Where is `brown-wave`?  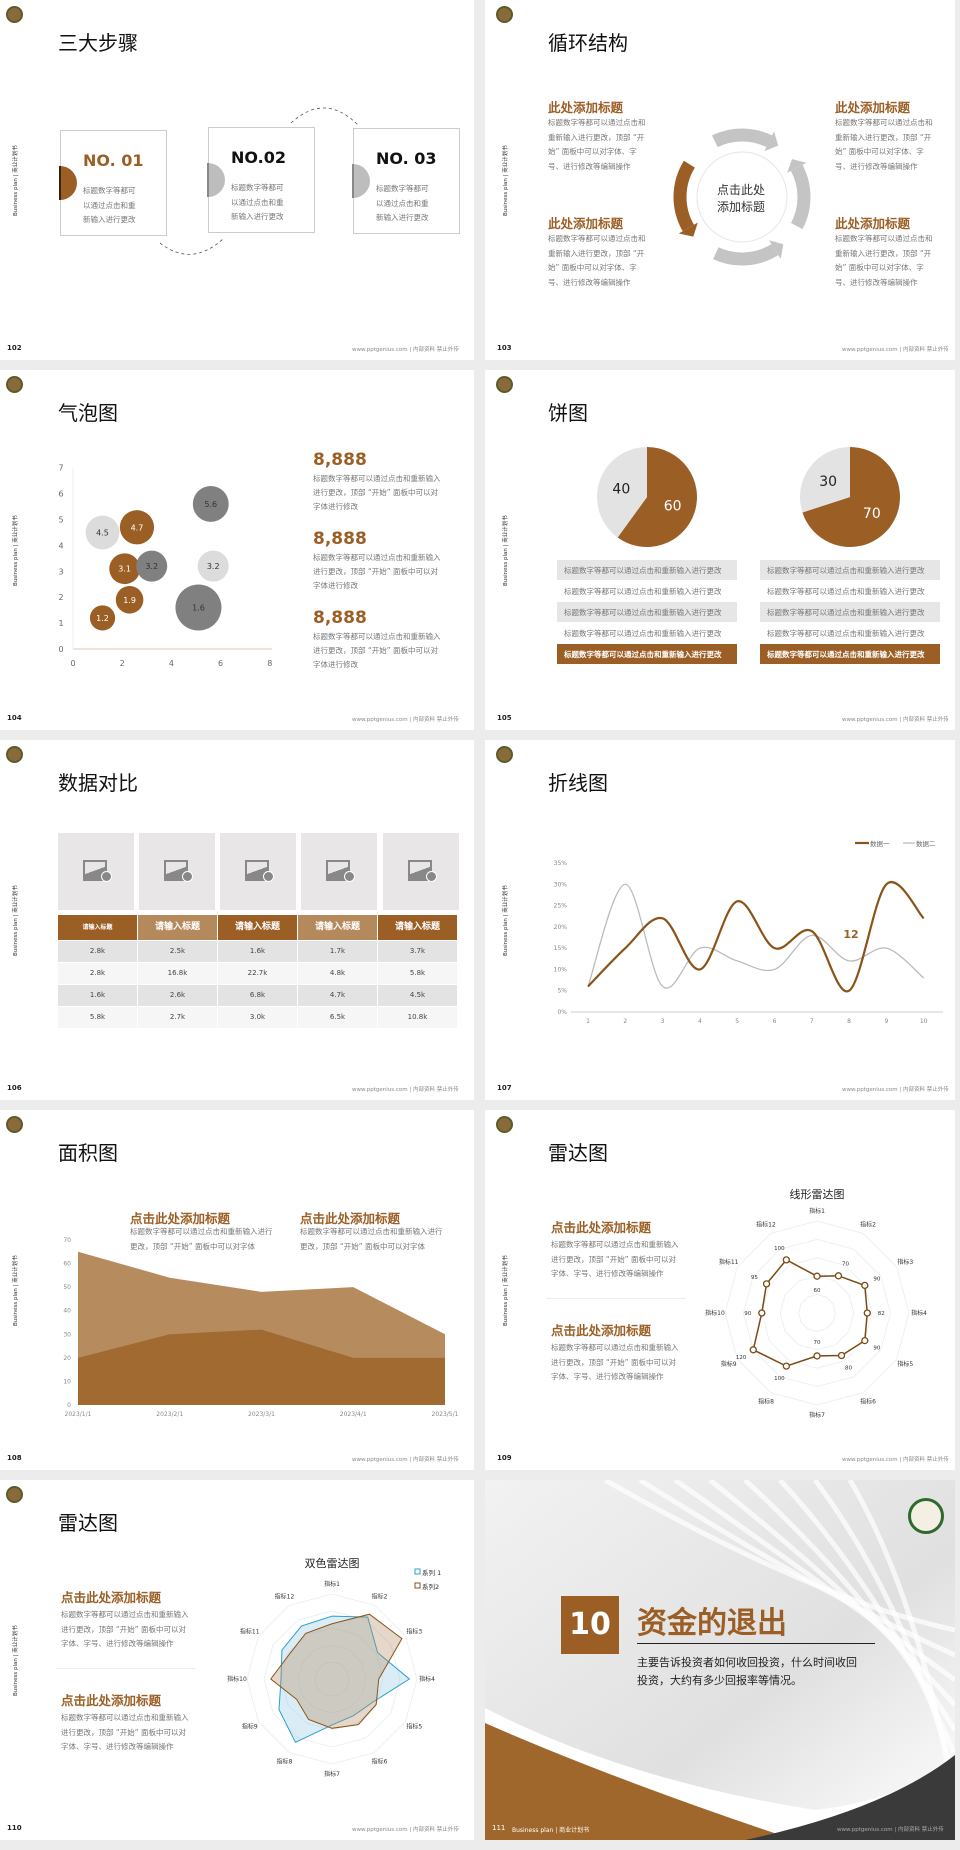 brown-wave is located at coordinates (640, 1781).